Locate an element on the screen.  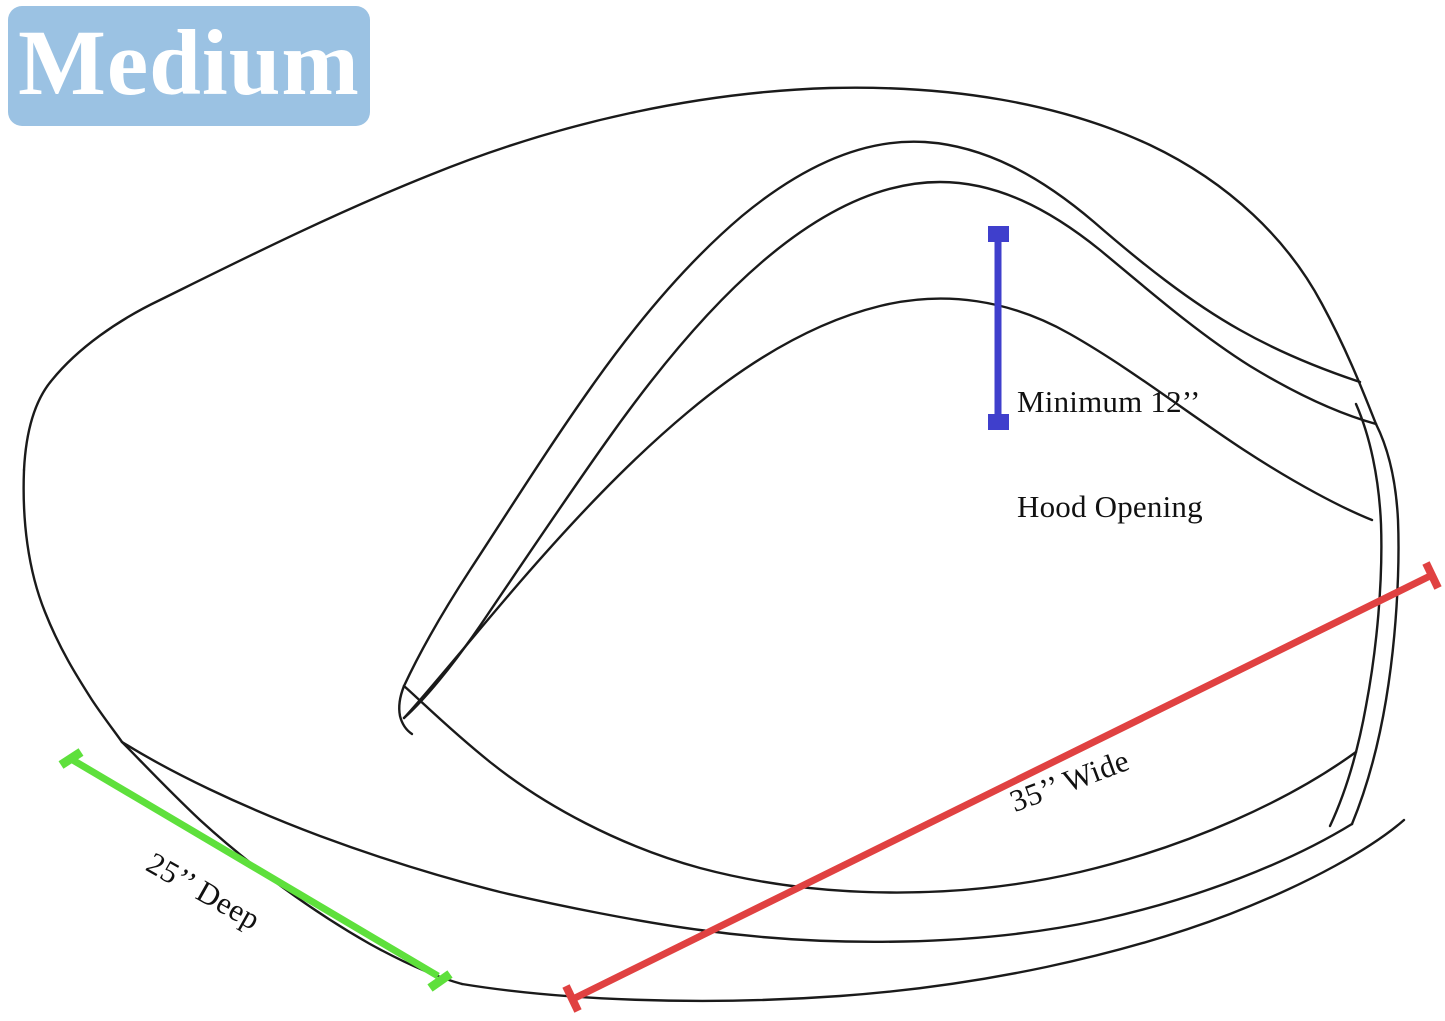
box-right-rear-outer is located at coordinates (1375, 624).